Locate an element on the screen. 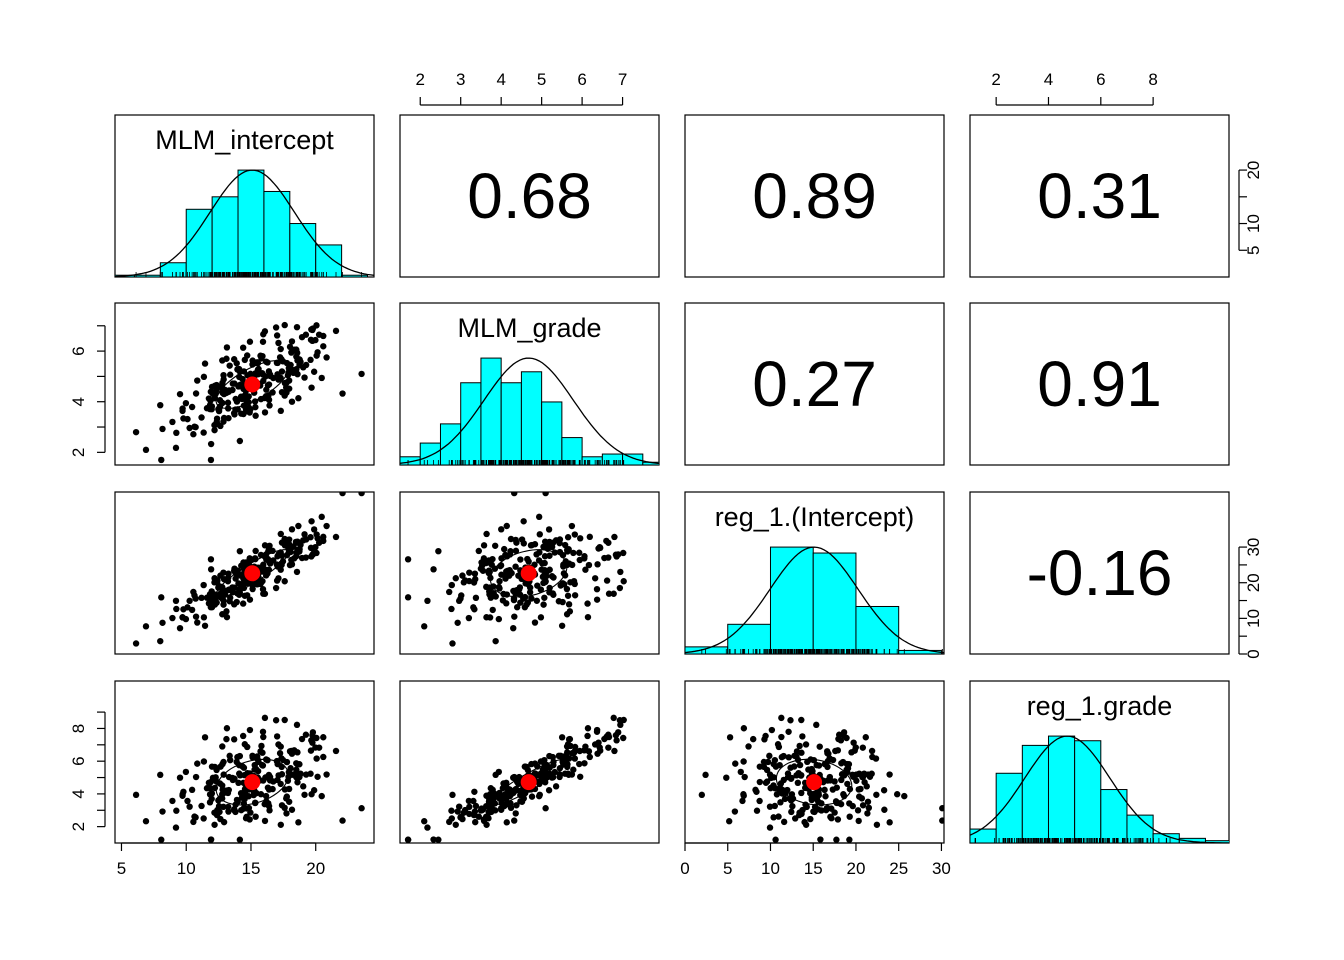 This screenshot has width=1344, height=960. y-tick-label: 2 is located at coordinates (78, 826).